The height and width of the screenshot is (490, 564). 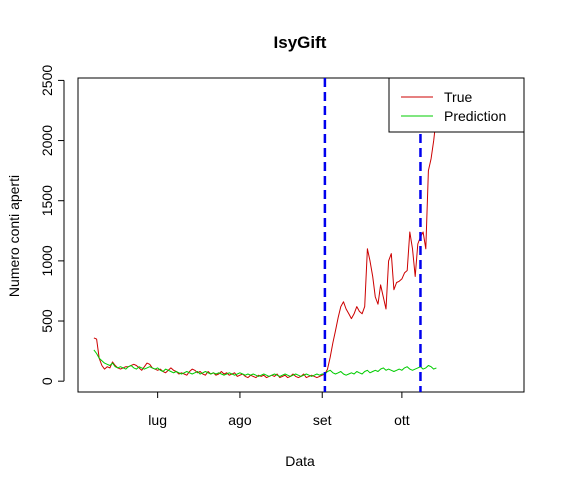 I want to click on x-axis-label: Data, so click(x=300, y=461).